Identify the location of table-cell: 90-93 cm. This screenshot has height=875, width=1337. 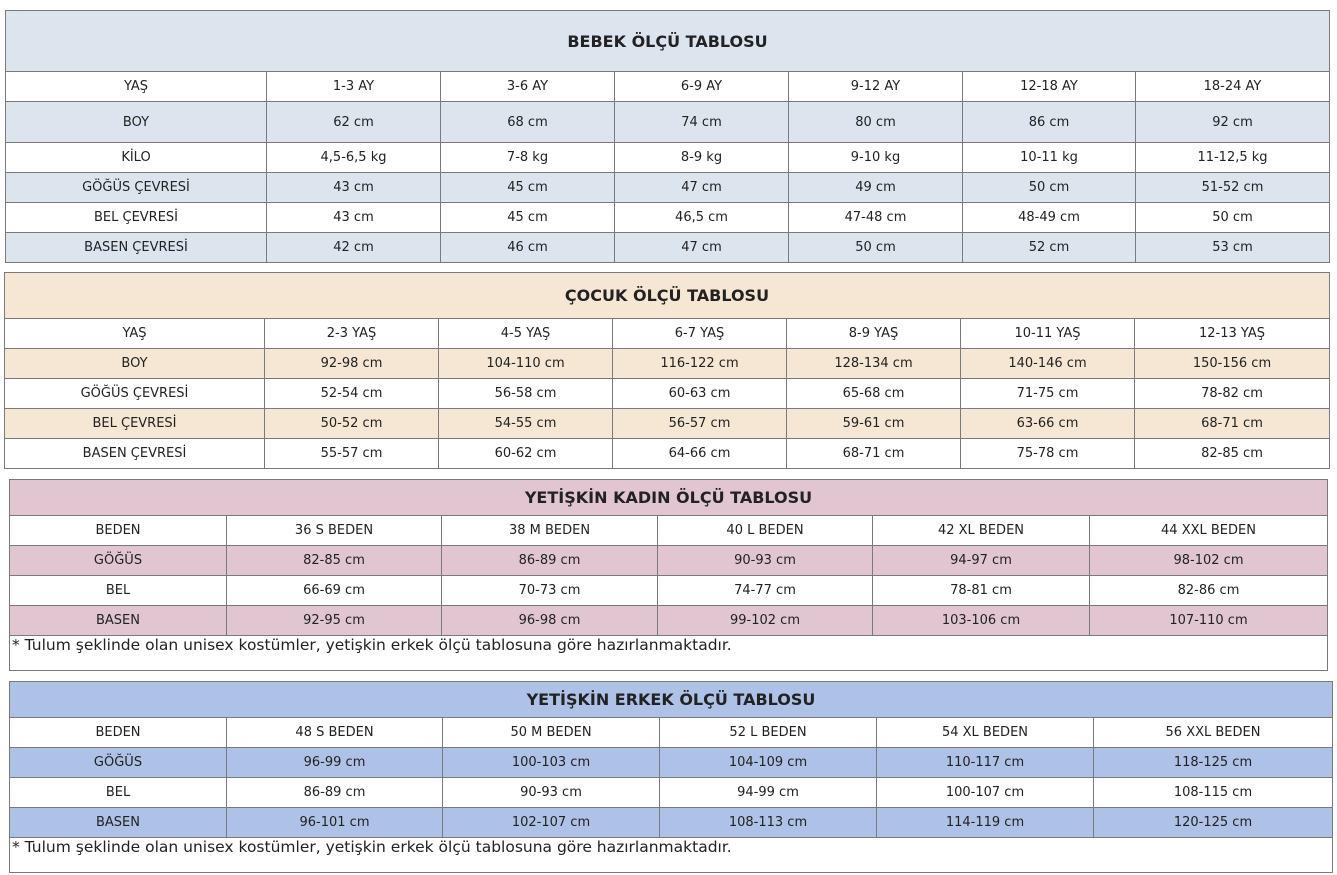
(551, 792).